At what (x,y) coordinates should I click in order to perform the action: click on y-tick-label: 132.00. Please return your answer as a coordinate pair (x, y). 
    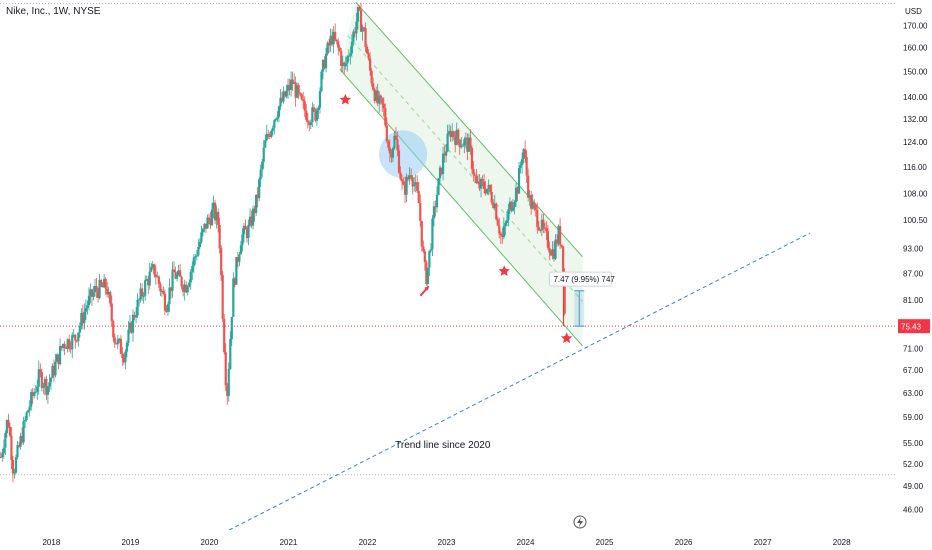
    Looking at the image, I should click on (915, 119).